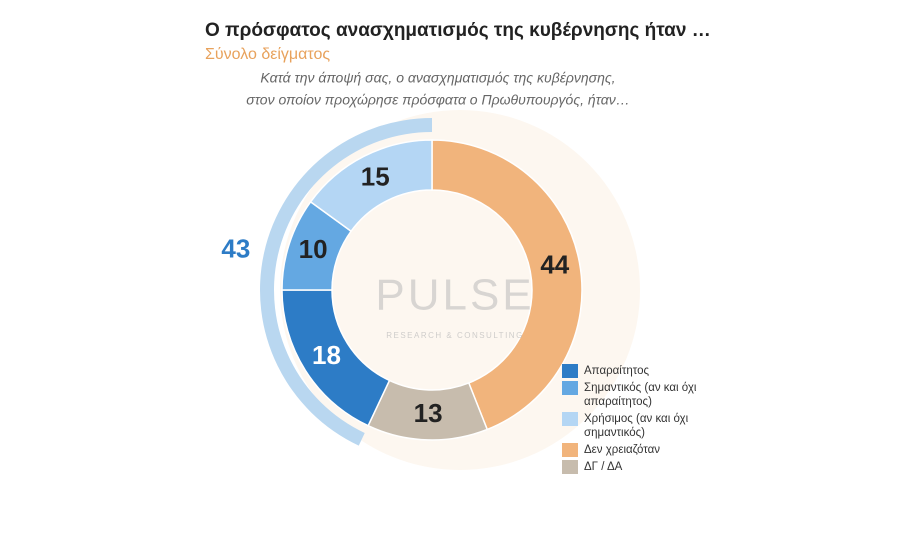 This screenshot has height=540, width=900. Describe the element at coordinates (622, 450) in the screenshot. I see `legend-label: Δεν χρειαζόταν` at that location.